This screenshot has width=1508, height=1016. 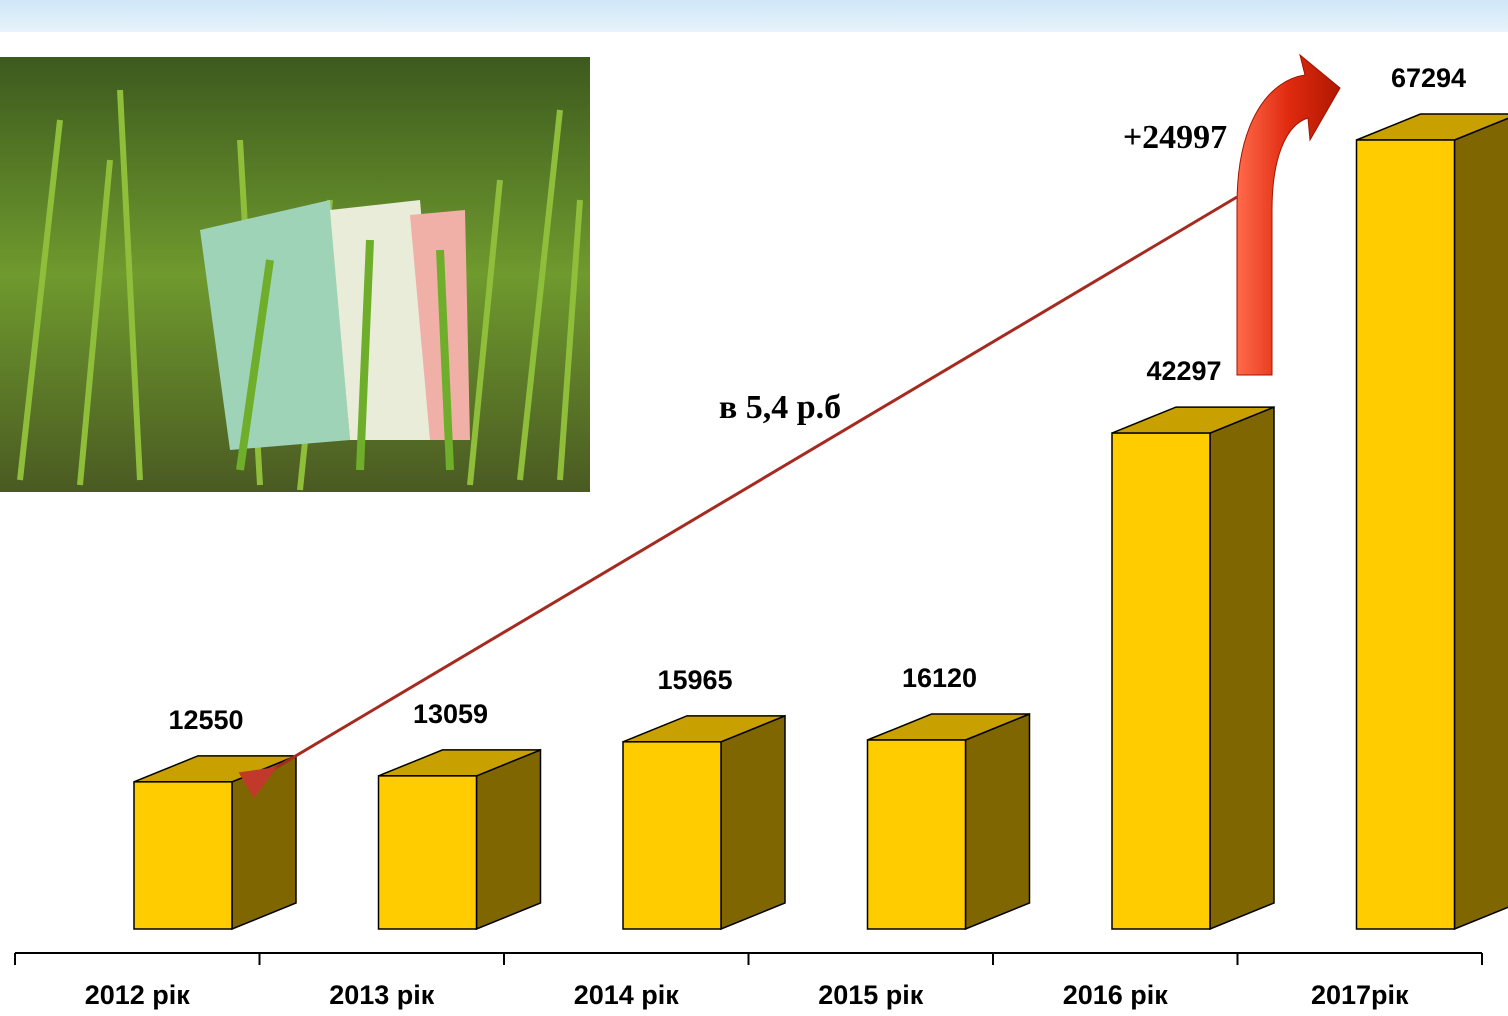 I want to click on x-tick-label: 2017рік, so click(x=1360, y=995).